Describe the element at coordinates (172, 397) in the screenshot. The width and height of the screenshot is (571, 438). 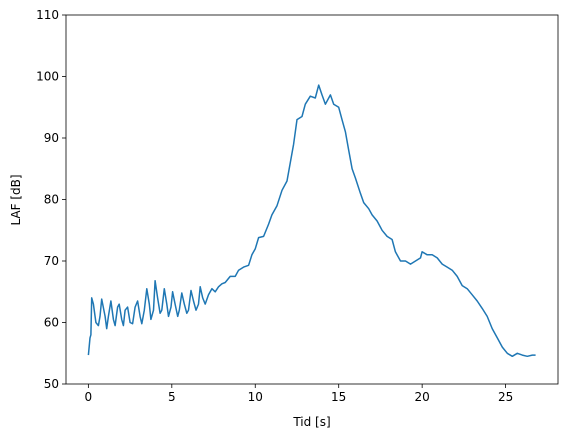
I see `x-tick-label: 5` at that location.